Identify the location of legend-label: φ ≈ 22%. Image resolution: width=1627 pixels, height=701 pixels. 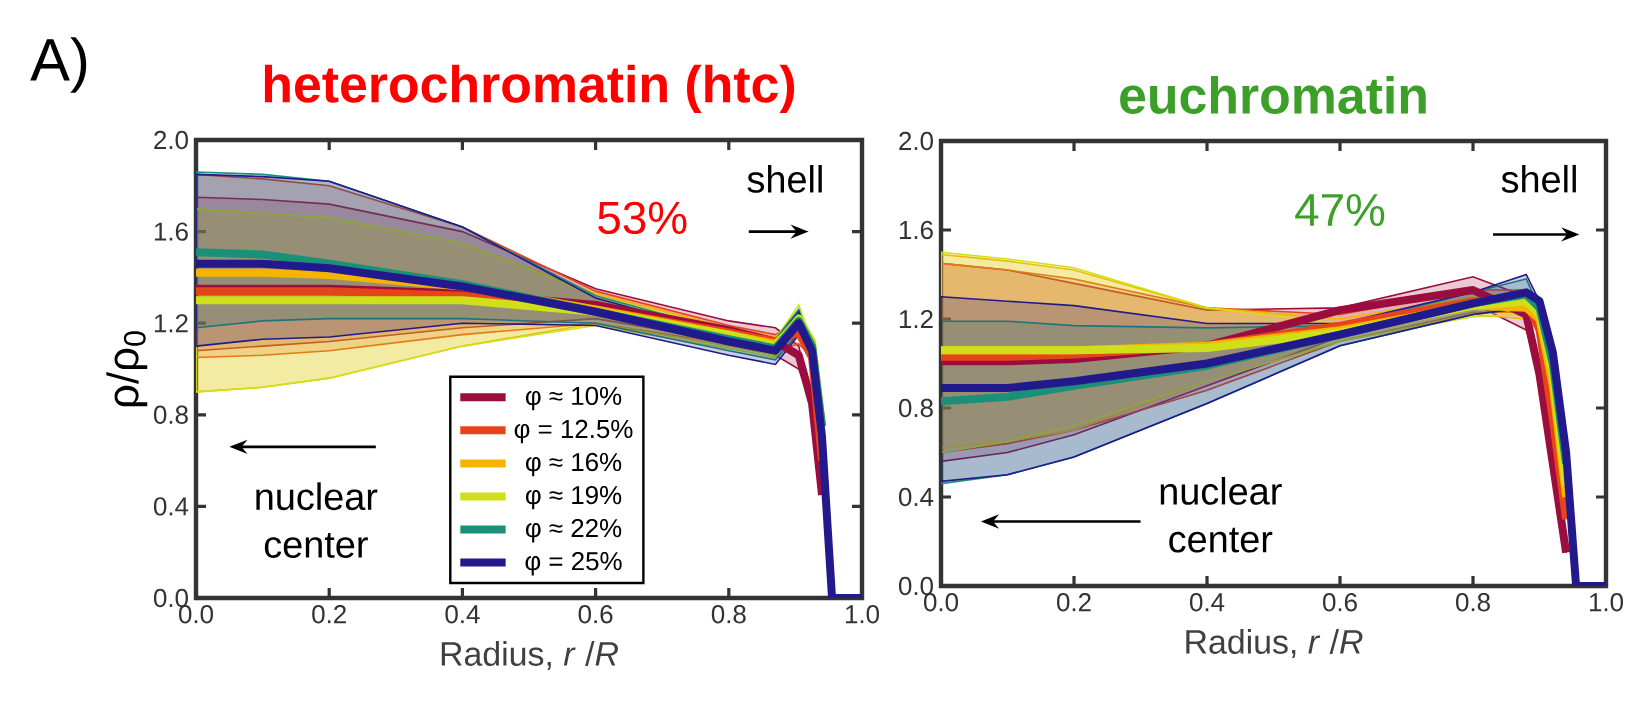
(573, 530).